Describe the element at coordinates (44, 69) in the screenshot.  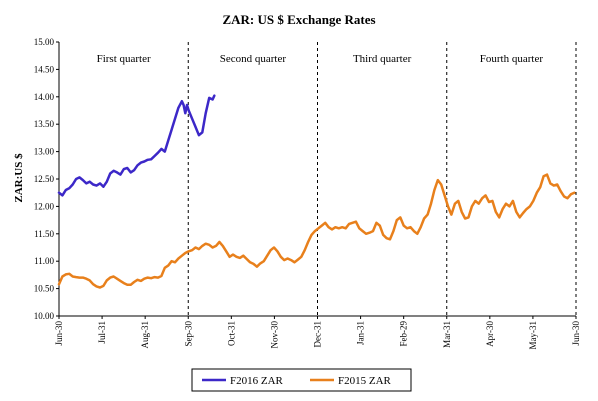
I see `y-tick-label: 14.50` at that location.